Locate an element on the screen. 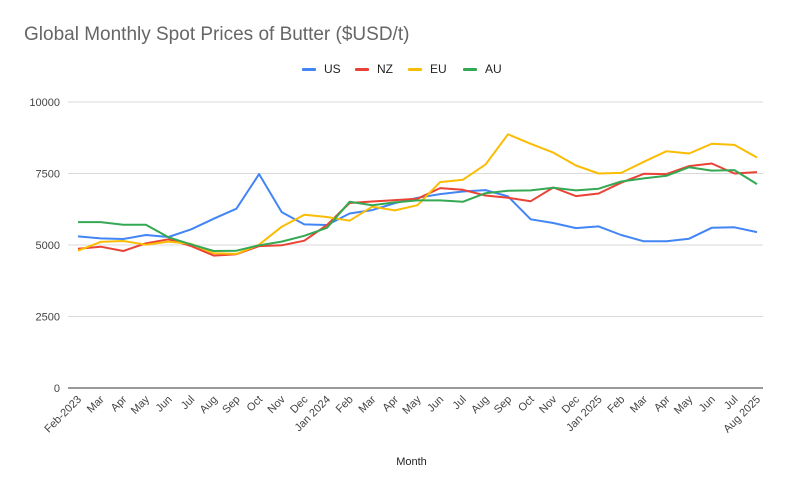  y-tick-label: 2500 is located at coordinates (48, 318).